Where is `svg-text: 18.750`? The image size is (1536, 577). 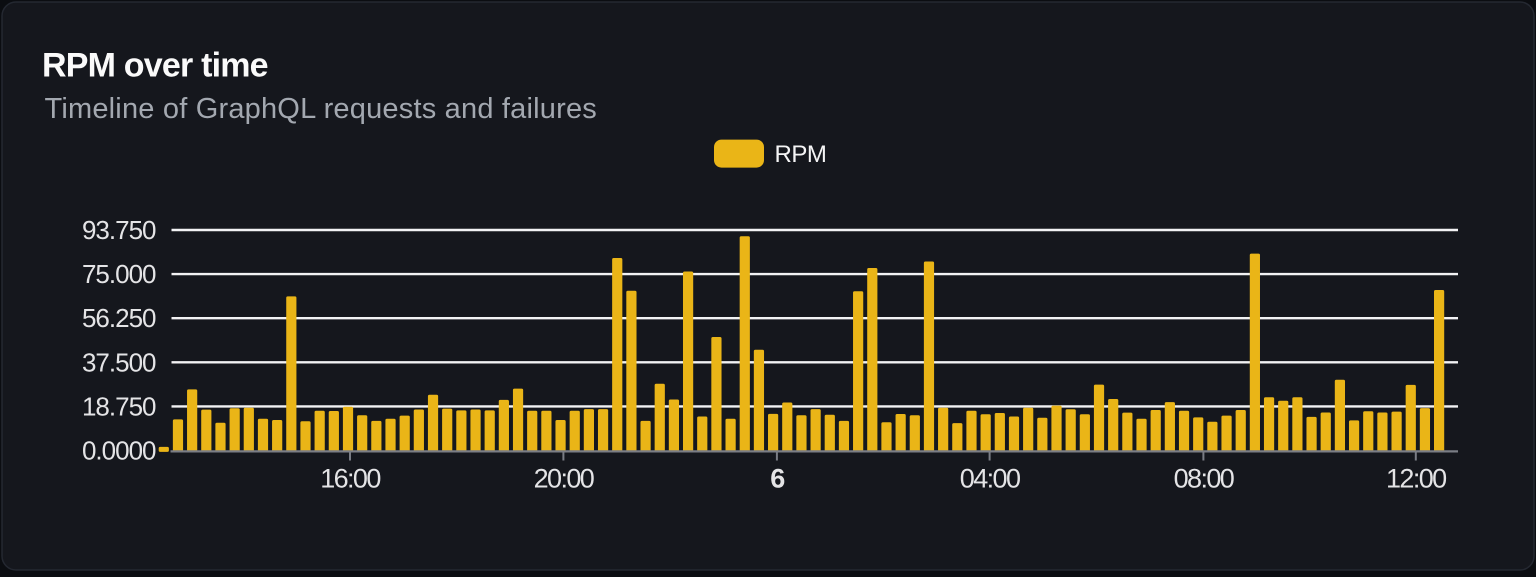
svg-text: 18.750 is located at coordinates (119, 406).